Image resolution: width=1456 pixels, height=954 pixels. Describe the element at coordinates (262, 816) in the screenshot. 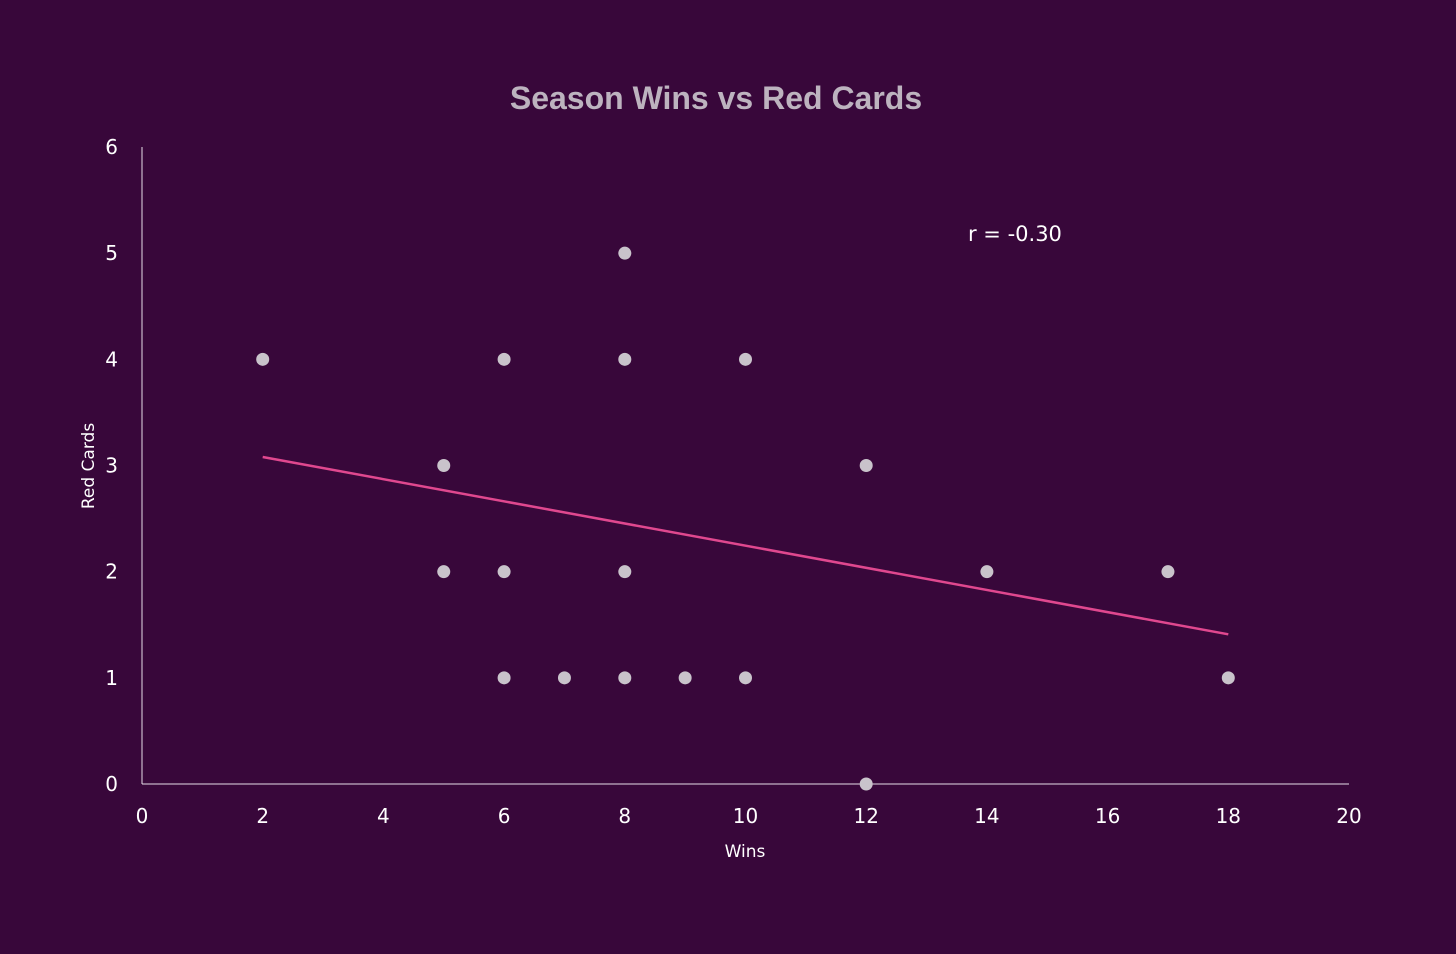

I see `x-tick-label: 2` at that location.